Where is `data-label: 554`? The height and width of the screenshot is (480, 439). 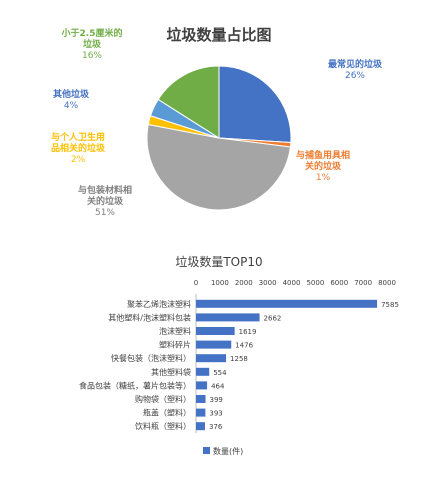
data-label: 554 is located at coordinates (220, 373).